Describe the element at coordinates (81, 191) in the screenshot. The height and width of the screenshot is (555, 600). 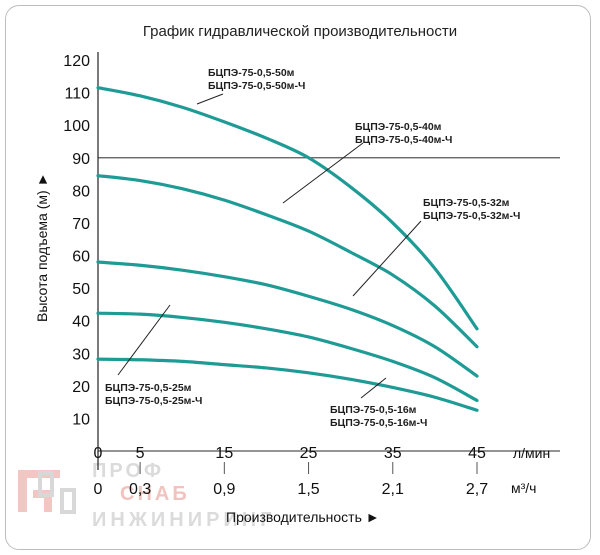
I see `y-tick-label: 80` at that location.